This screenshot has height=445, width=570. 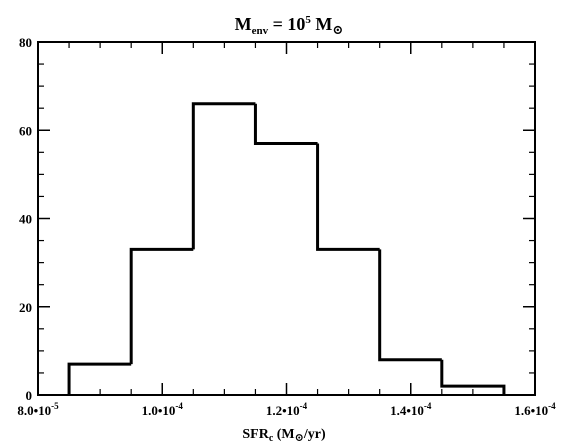 What do you see at coordinates (299, 438) in the screenshot?
I see `xlabel-rest-subscript: ⊙` at bounding box center [299, 438].